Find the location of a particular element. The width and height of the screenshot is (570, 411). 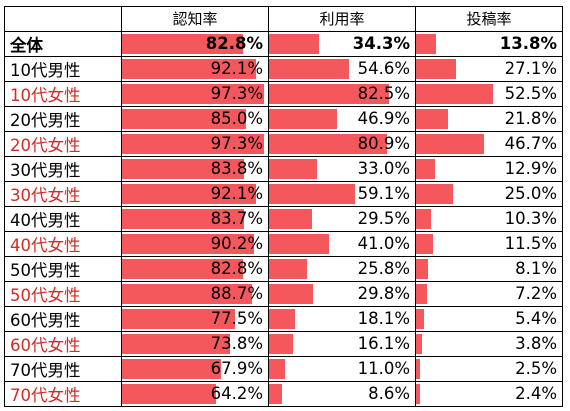

awareness-value: 82.8% is located at coordinates (234, 44).